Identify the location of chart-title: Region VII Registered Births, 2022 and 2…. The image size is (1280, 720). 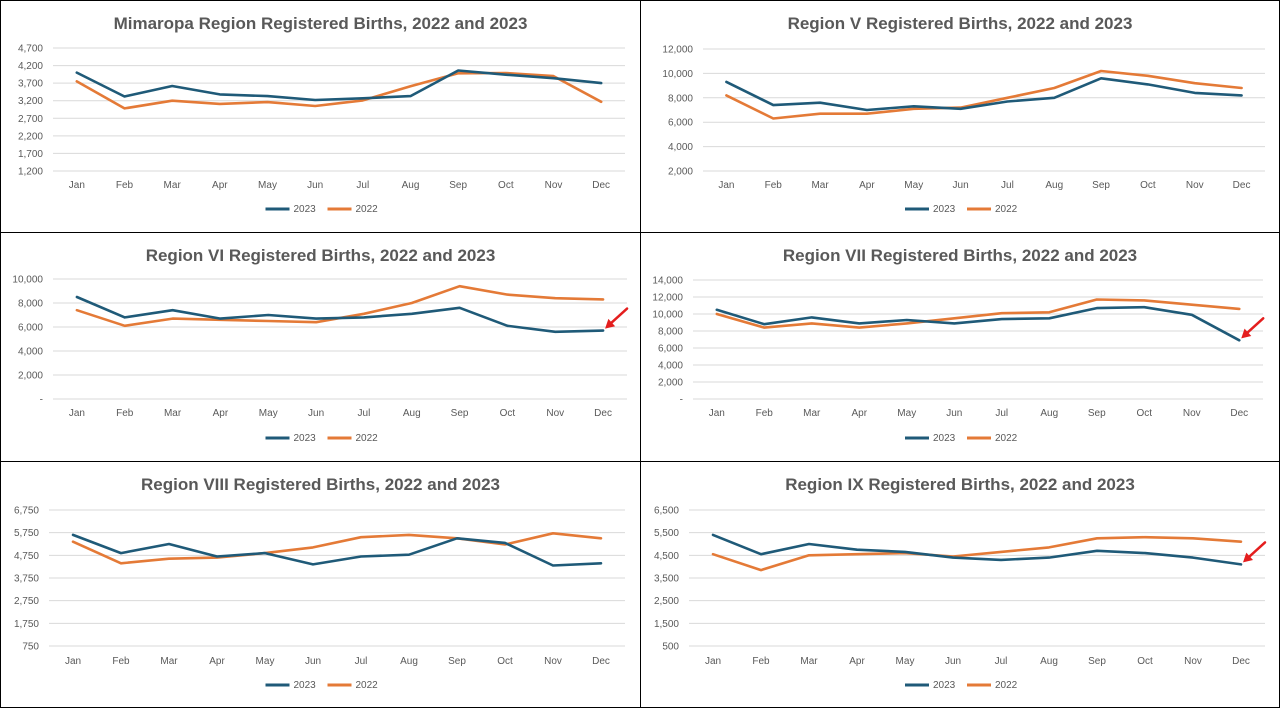
(960, 255).